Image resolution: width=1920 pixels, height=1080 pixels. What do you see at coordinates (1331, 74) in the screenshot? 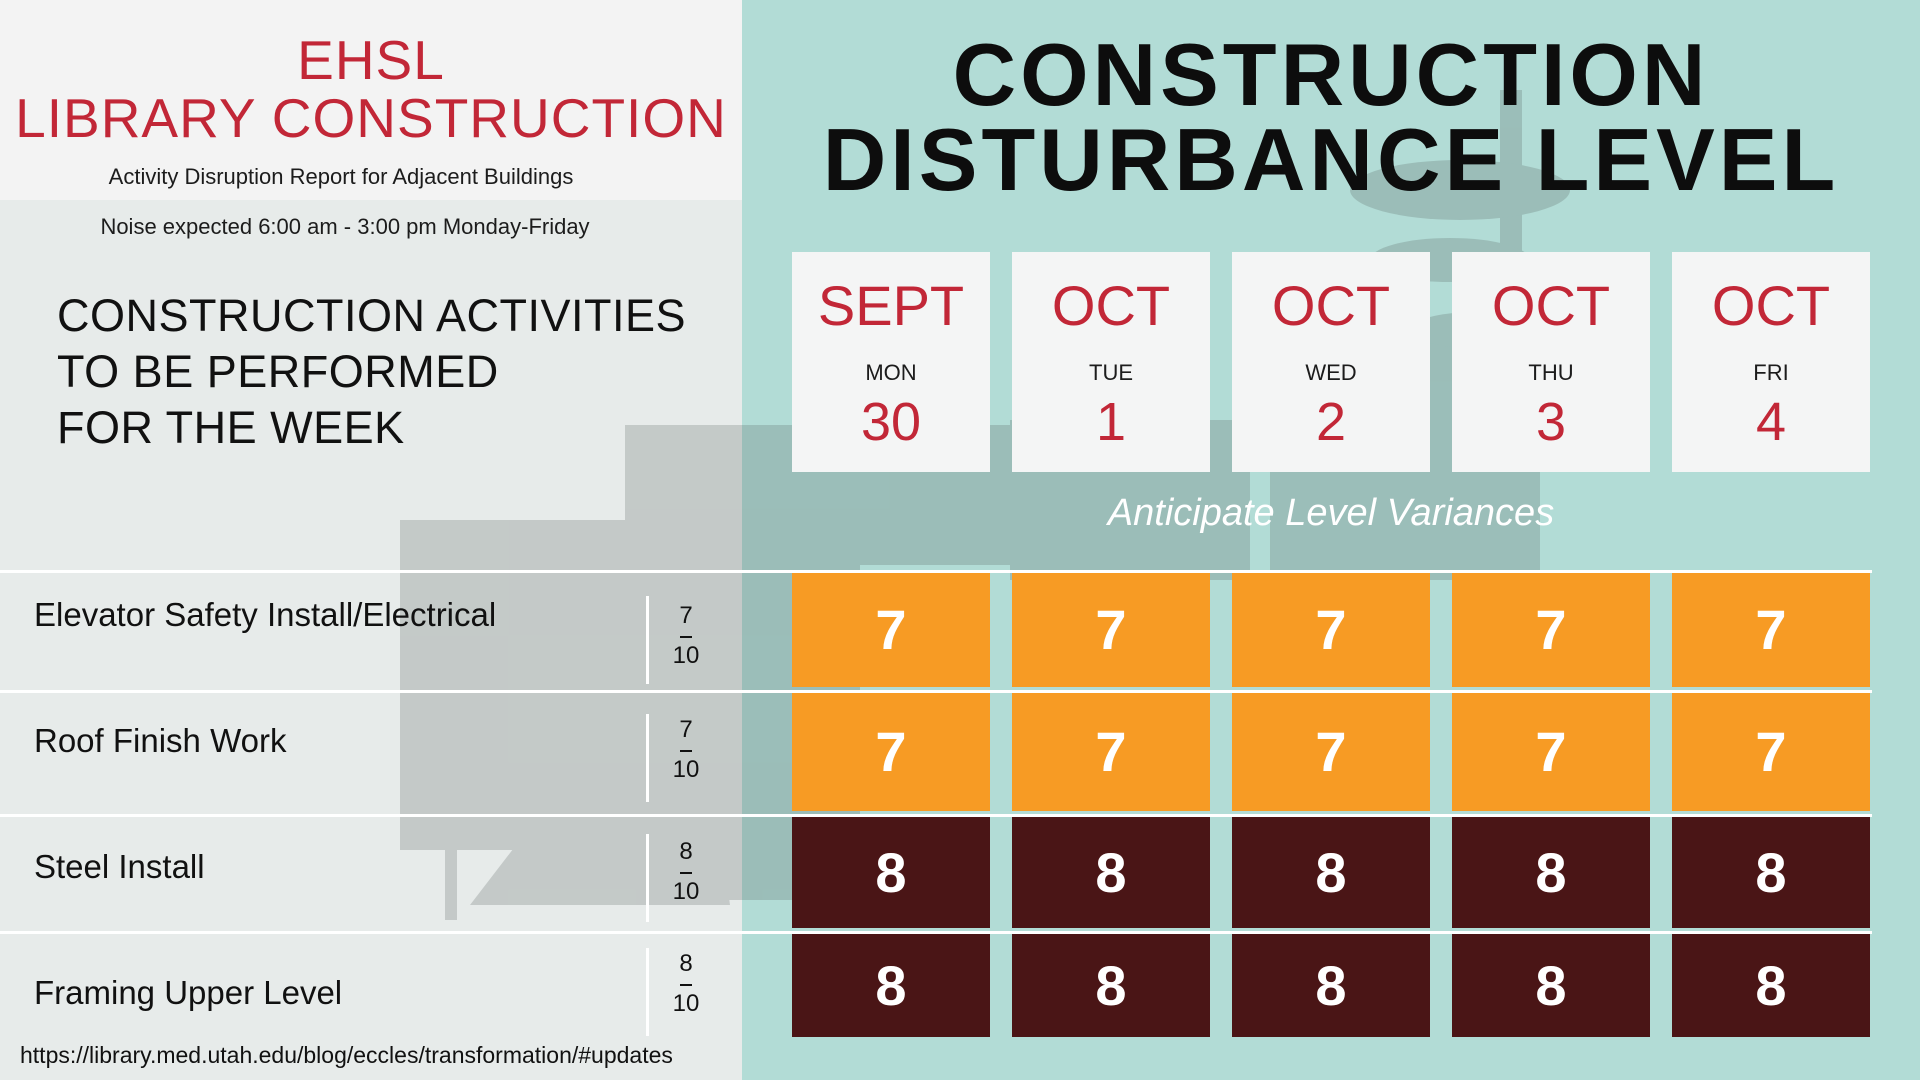
I see `main-title-line1: CONSTRUCTION` at bounding box center [1331, 74].